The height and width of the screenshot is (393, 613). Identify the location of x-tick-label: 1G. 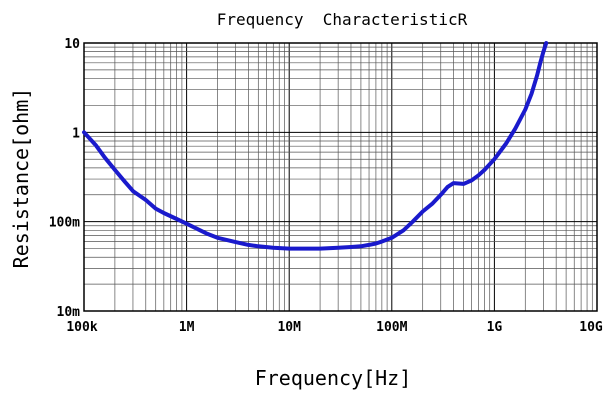
(495, 327).